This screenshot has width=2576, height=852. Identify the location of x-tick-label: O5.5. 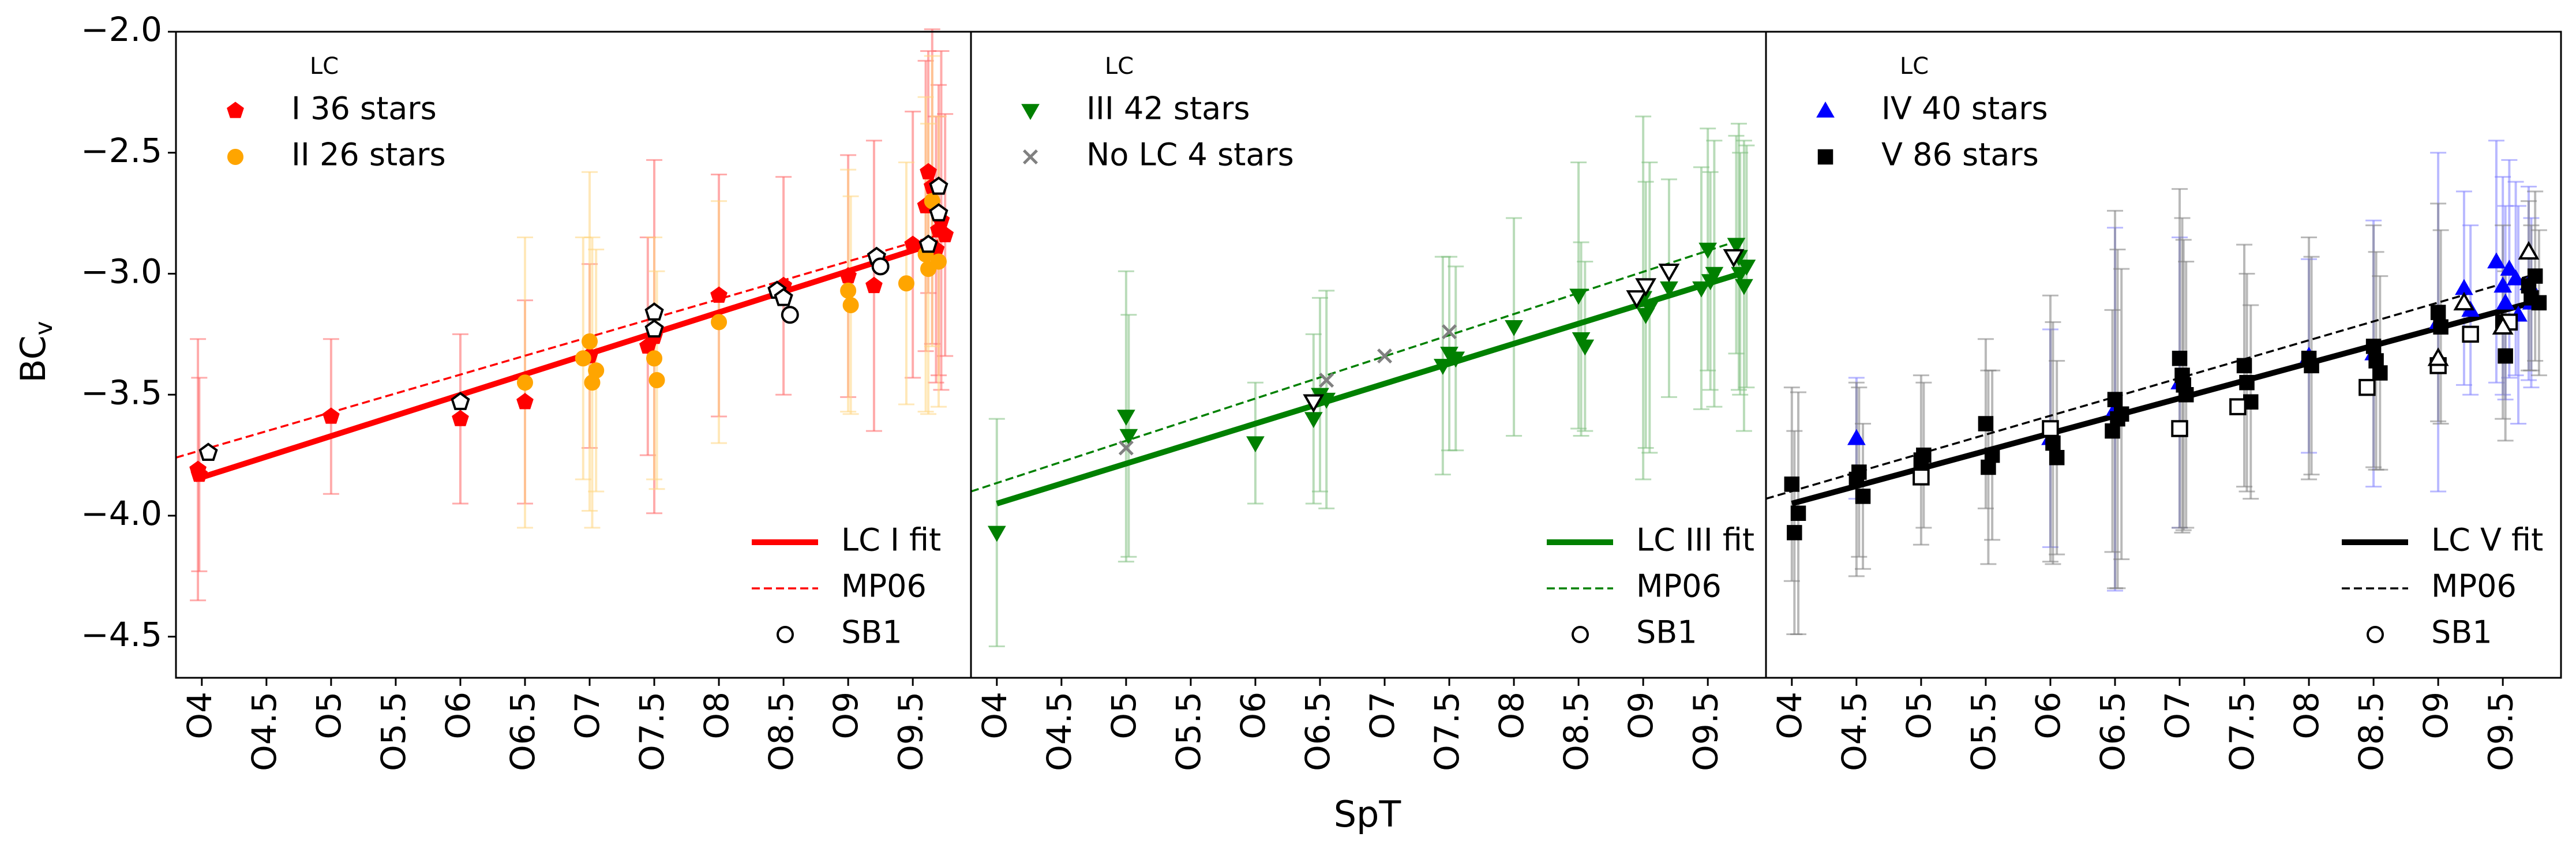
(1188, 732).